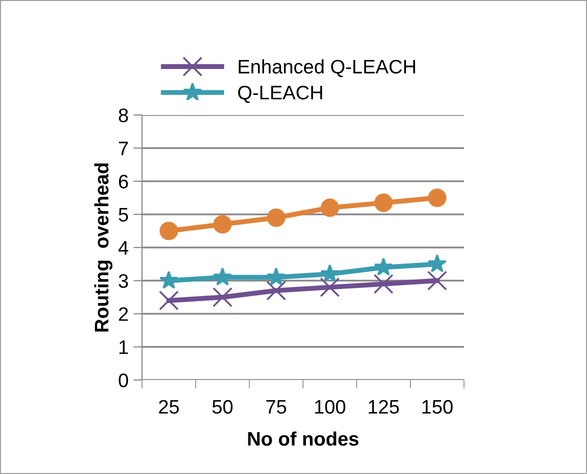 This screenshot has height=474, width=587. What do you see at coordinates (330, 407) in the screenshot?
I see `x-tick-label: 100` at bounding box center [330, 407].